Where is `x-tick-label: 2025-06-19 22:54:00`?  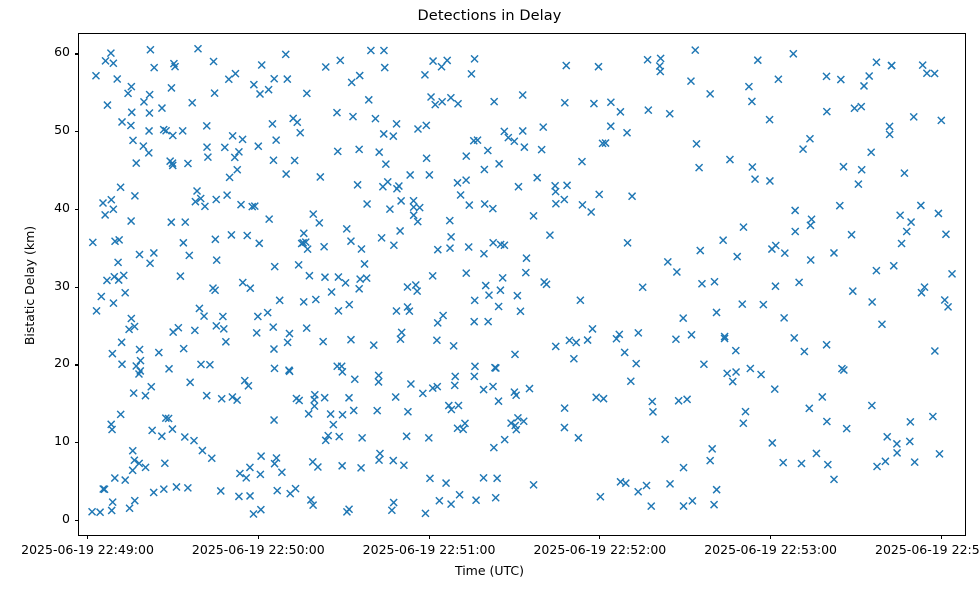 x-tick-label: 2025-06-19 22:54:00 is located at coordinates (926, 549).